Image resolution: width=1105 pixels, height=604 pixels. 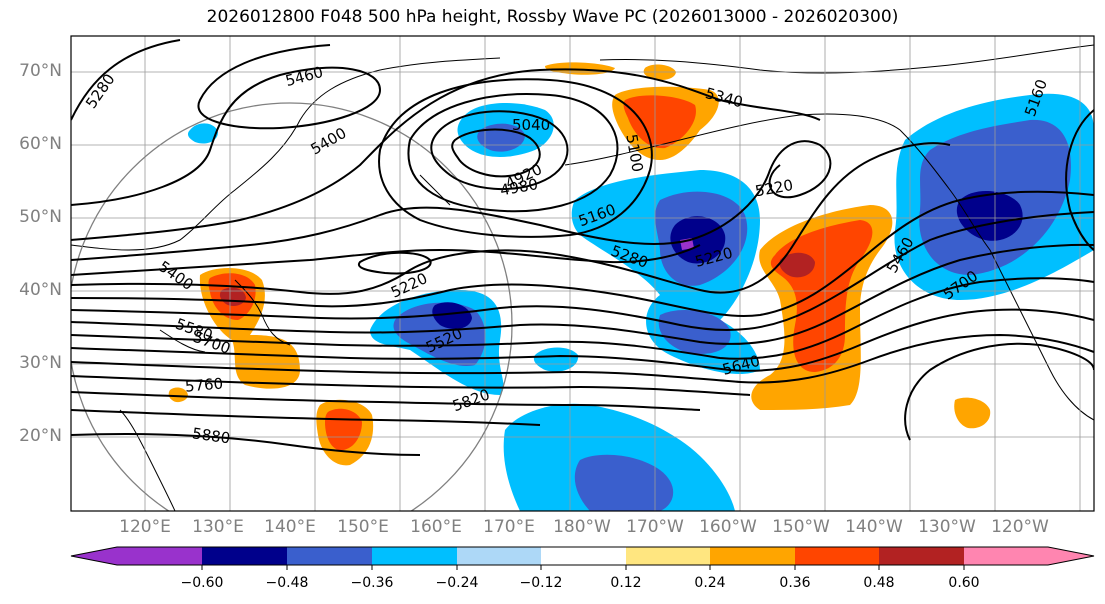 I want to click on lon-label: 150°W, so click(x=801, y=527).